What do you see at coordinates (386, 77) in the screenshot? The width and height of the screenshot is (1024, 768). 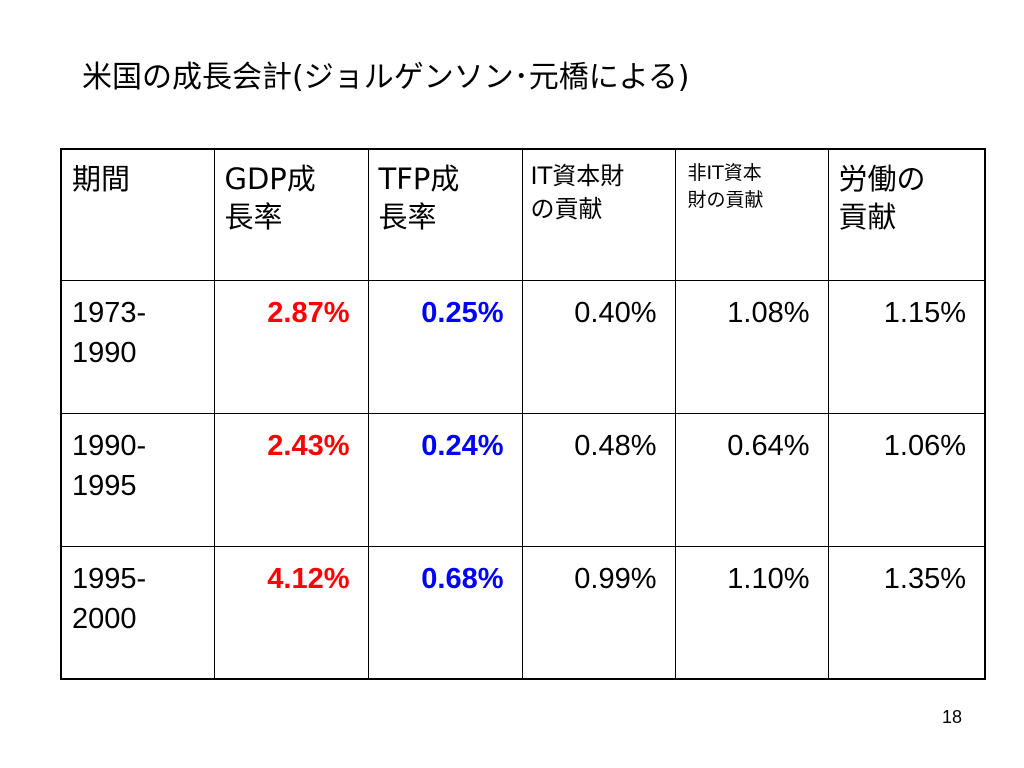 I see `slide-title: 米国の成長会計(ジョルゲンソン･元橋による)` at bounding box center [386, 77].